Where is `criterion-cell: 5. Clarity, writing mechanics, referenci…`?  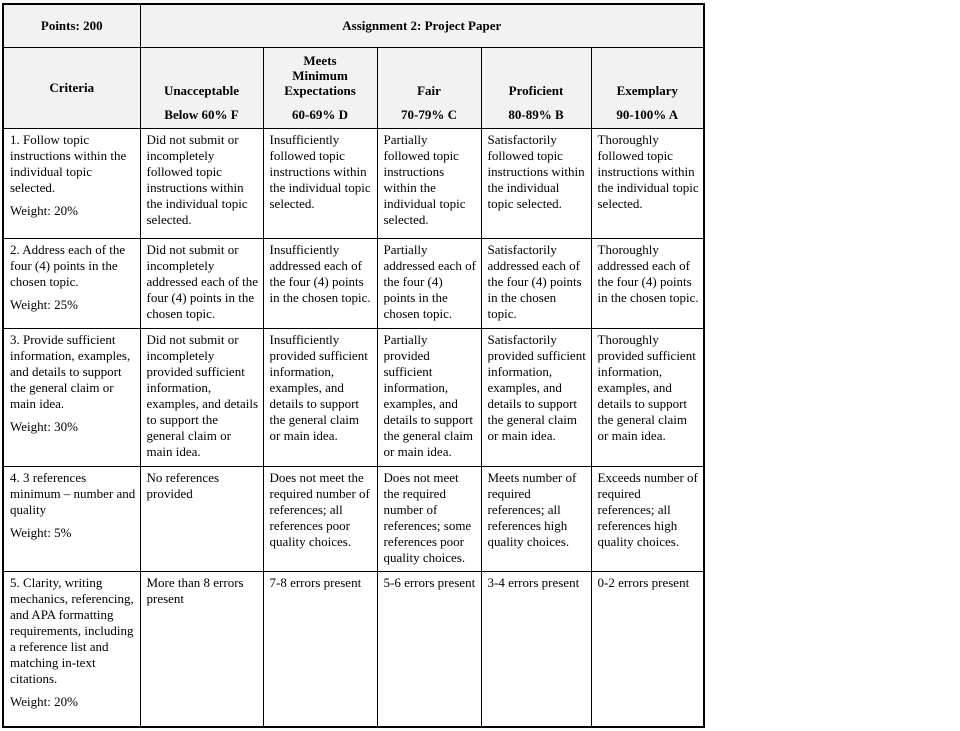 criterion-cell: 5. Clarity, writing mechanics, referenci… is located at coordinates (71, 649).